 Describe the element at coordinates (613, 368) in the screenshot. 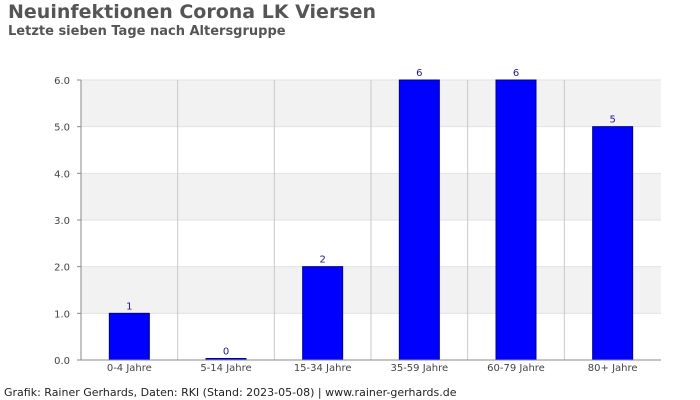

I see `x-tick-label: 80+ Jahre` at that location.